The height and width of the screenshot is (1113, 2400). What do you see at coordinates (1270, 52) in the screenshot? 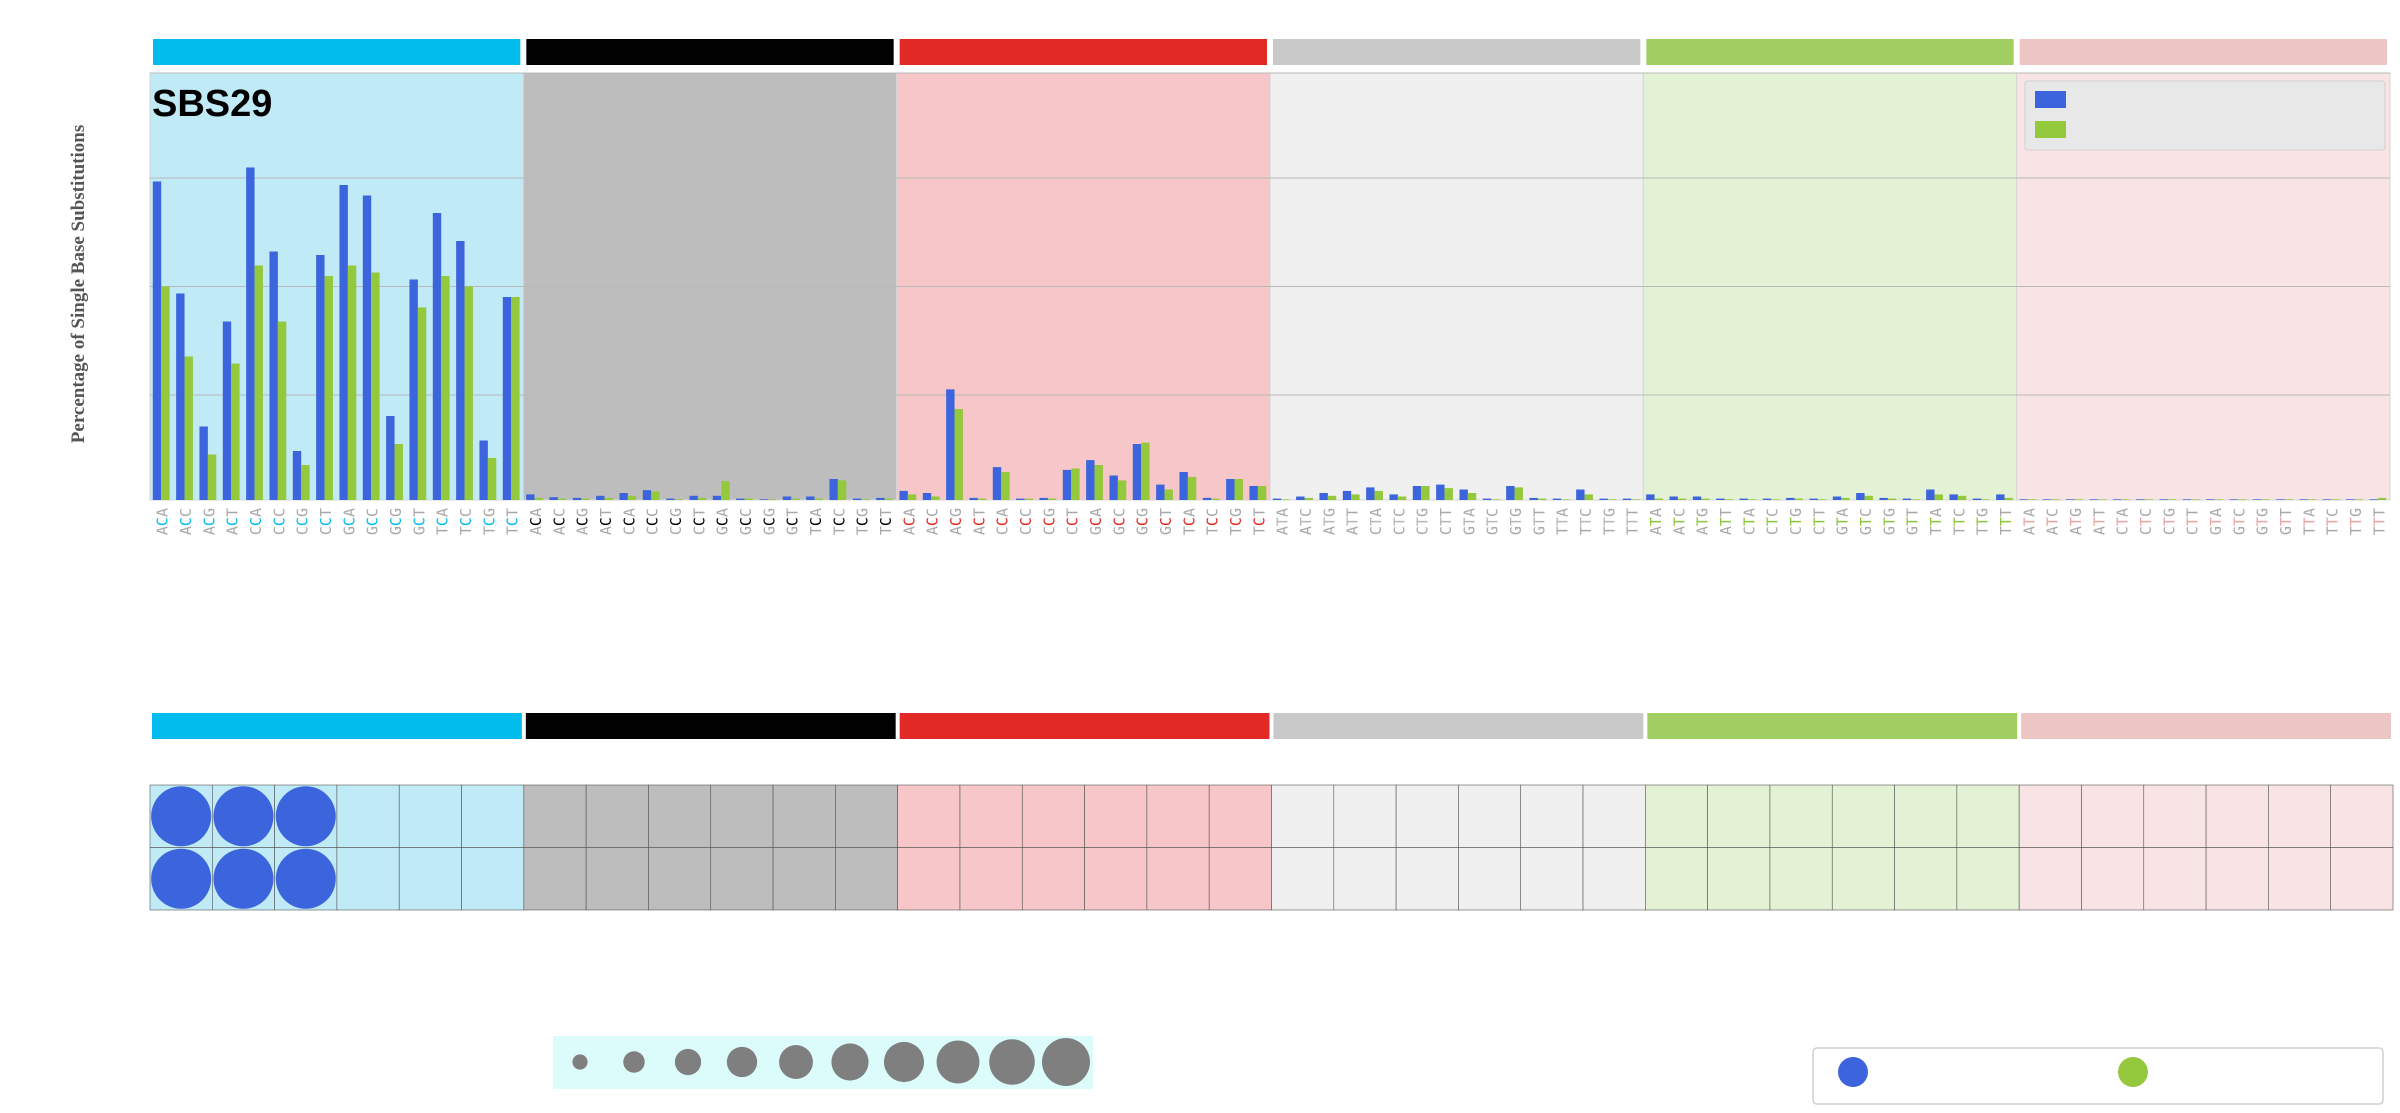
I see `top-mutation-type-headers` at bounding box center [1270, 52].